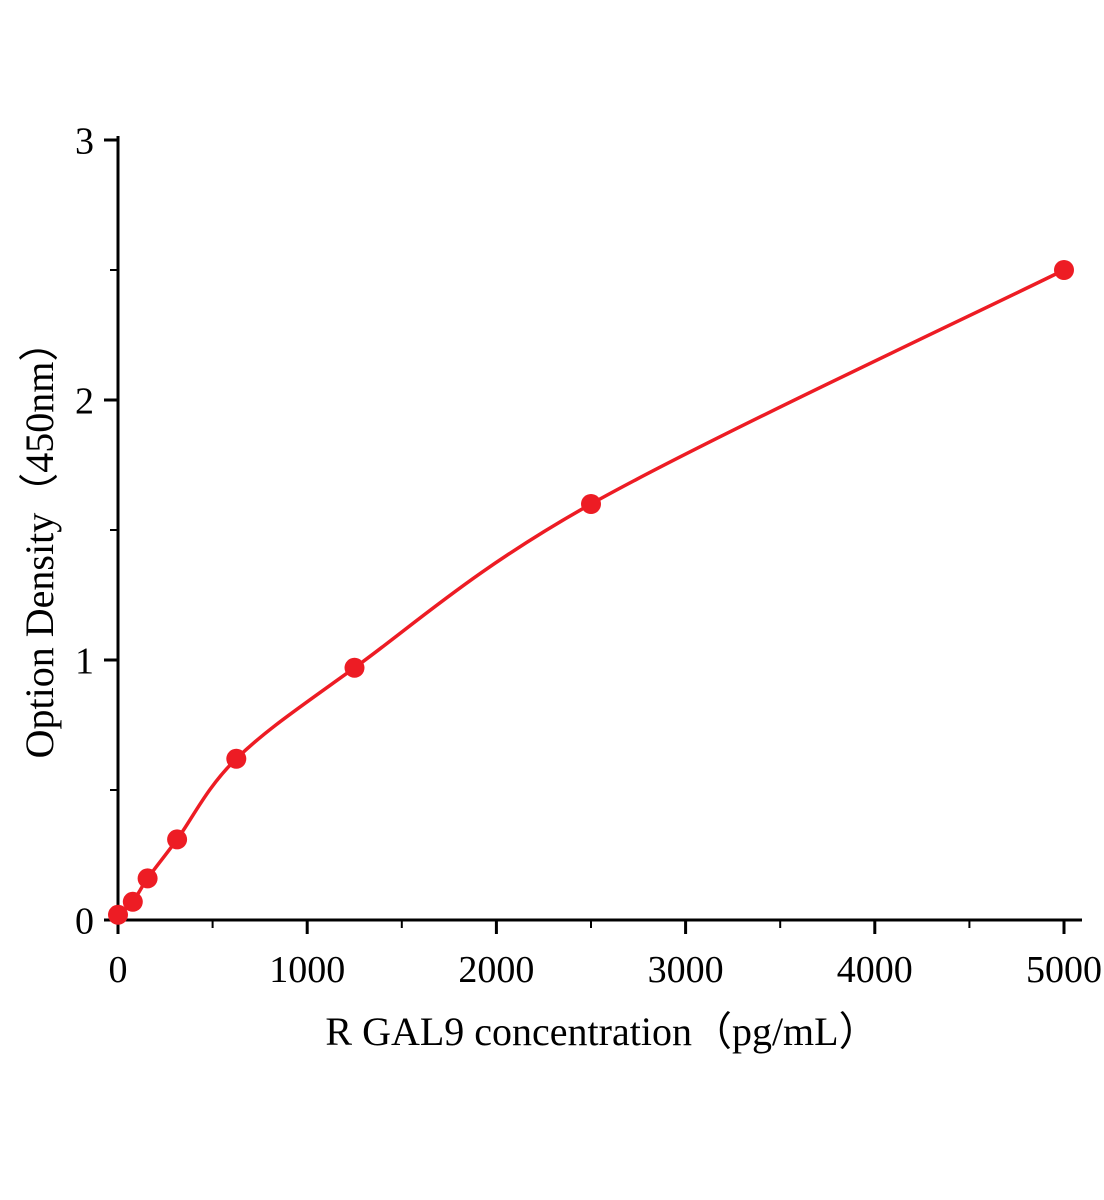  Describe the element at coordinates (39, 540) in the screenshot. I see `y-axis-title: Option Density（450nm）` at that location.